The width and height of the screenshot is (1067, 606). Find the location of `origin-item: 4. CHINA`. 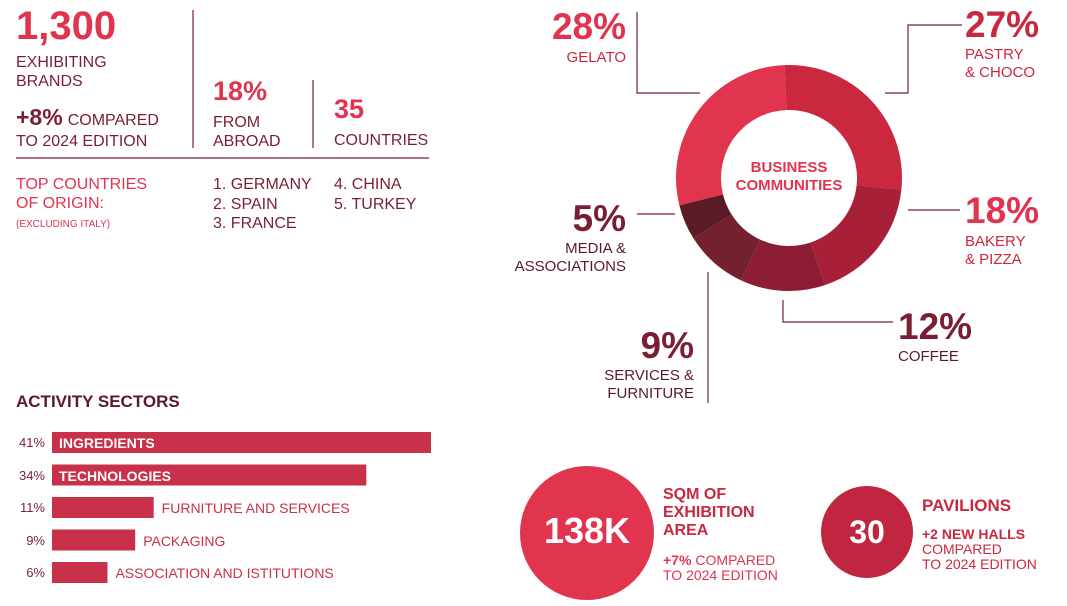

origin-item: 4. CHINA is located at coordinates (368, 184).